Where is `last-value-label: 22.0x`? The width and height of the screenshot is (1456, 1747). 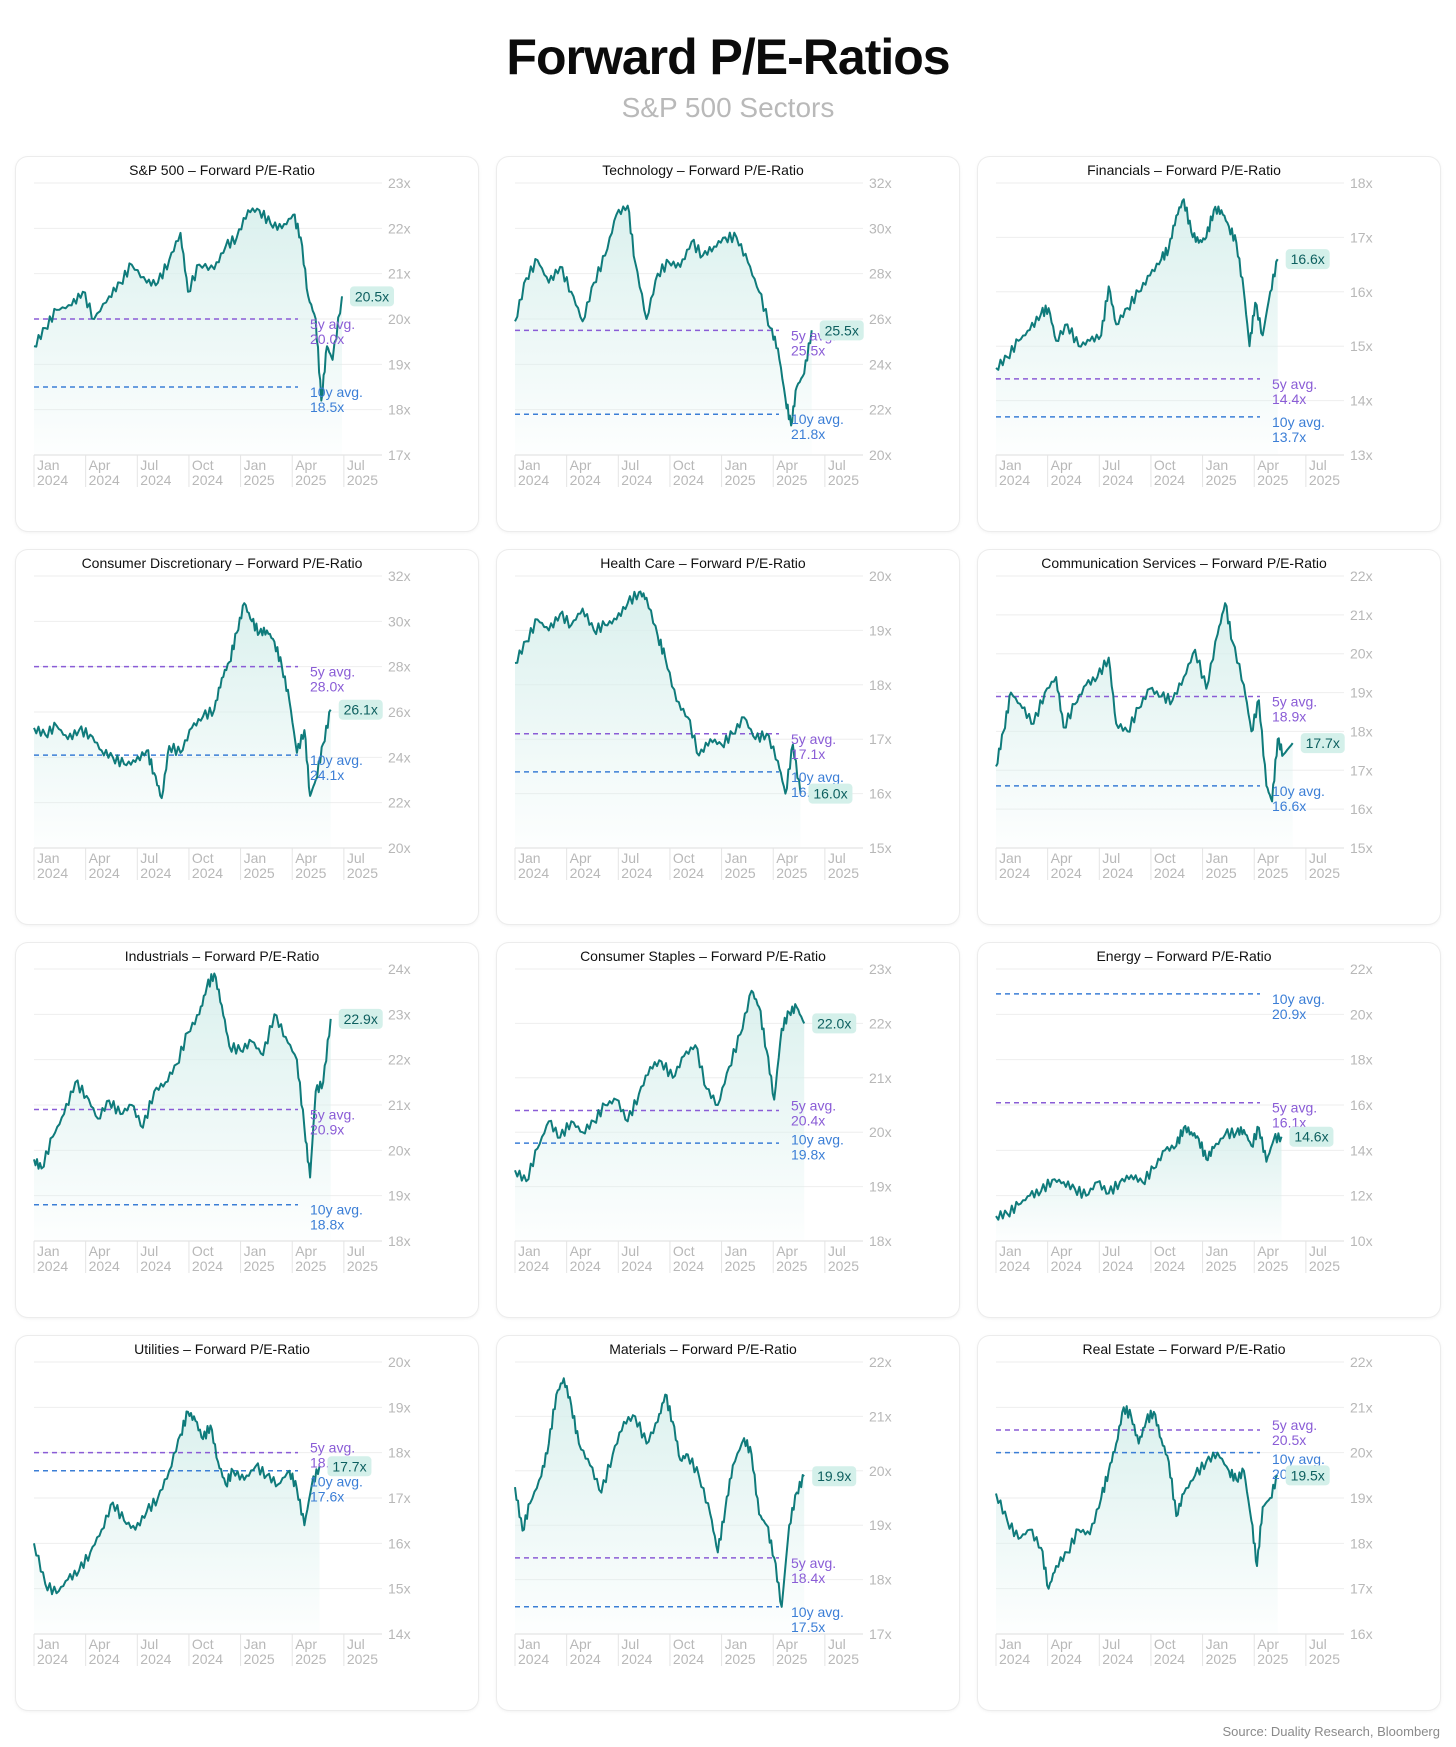 last-value-label: 22.0x is located at coordinates (834, 1023).